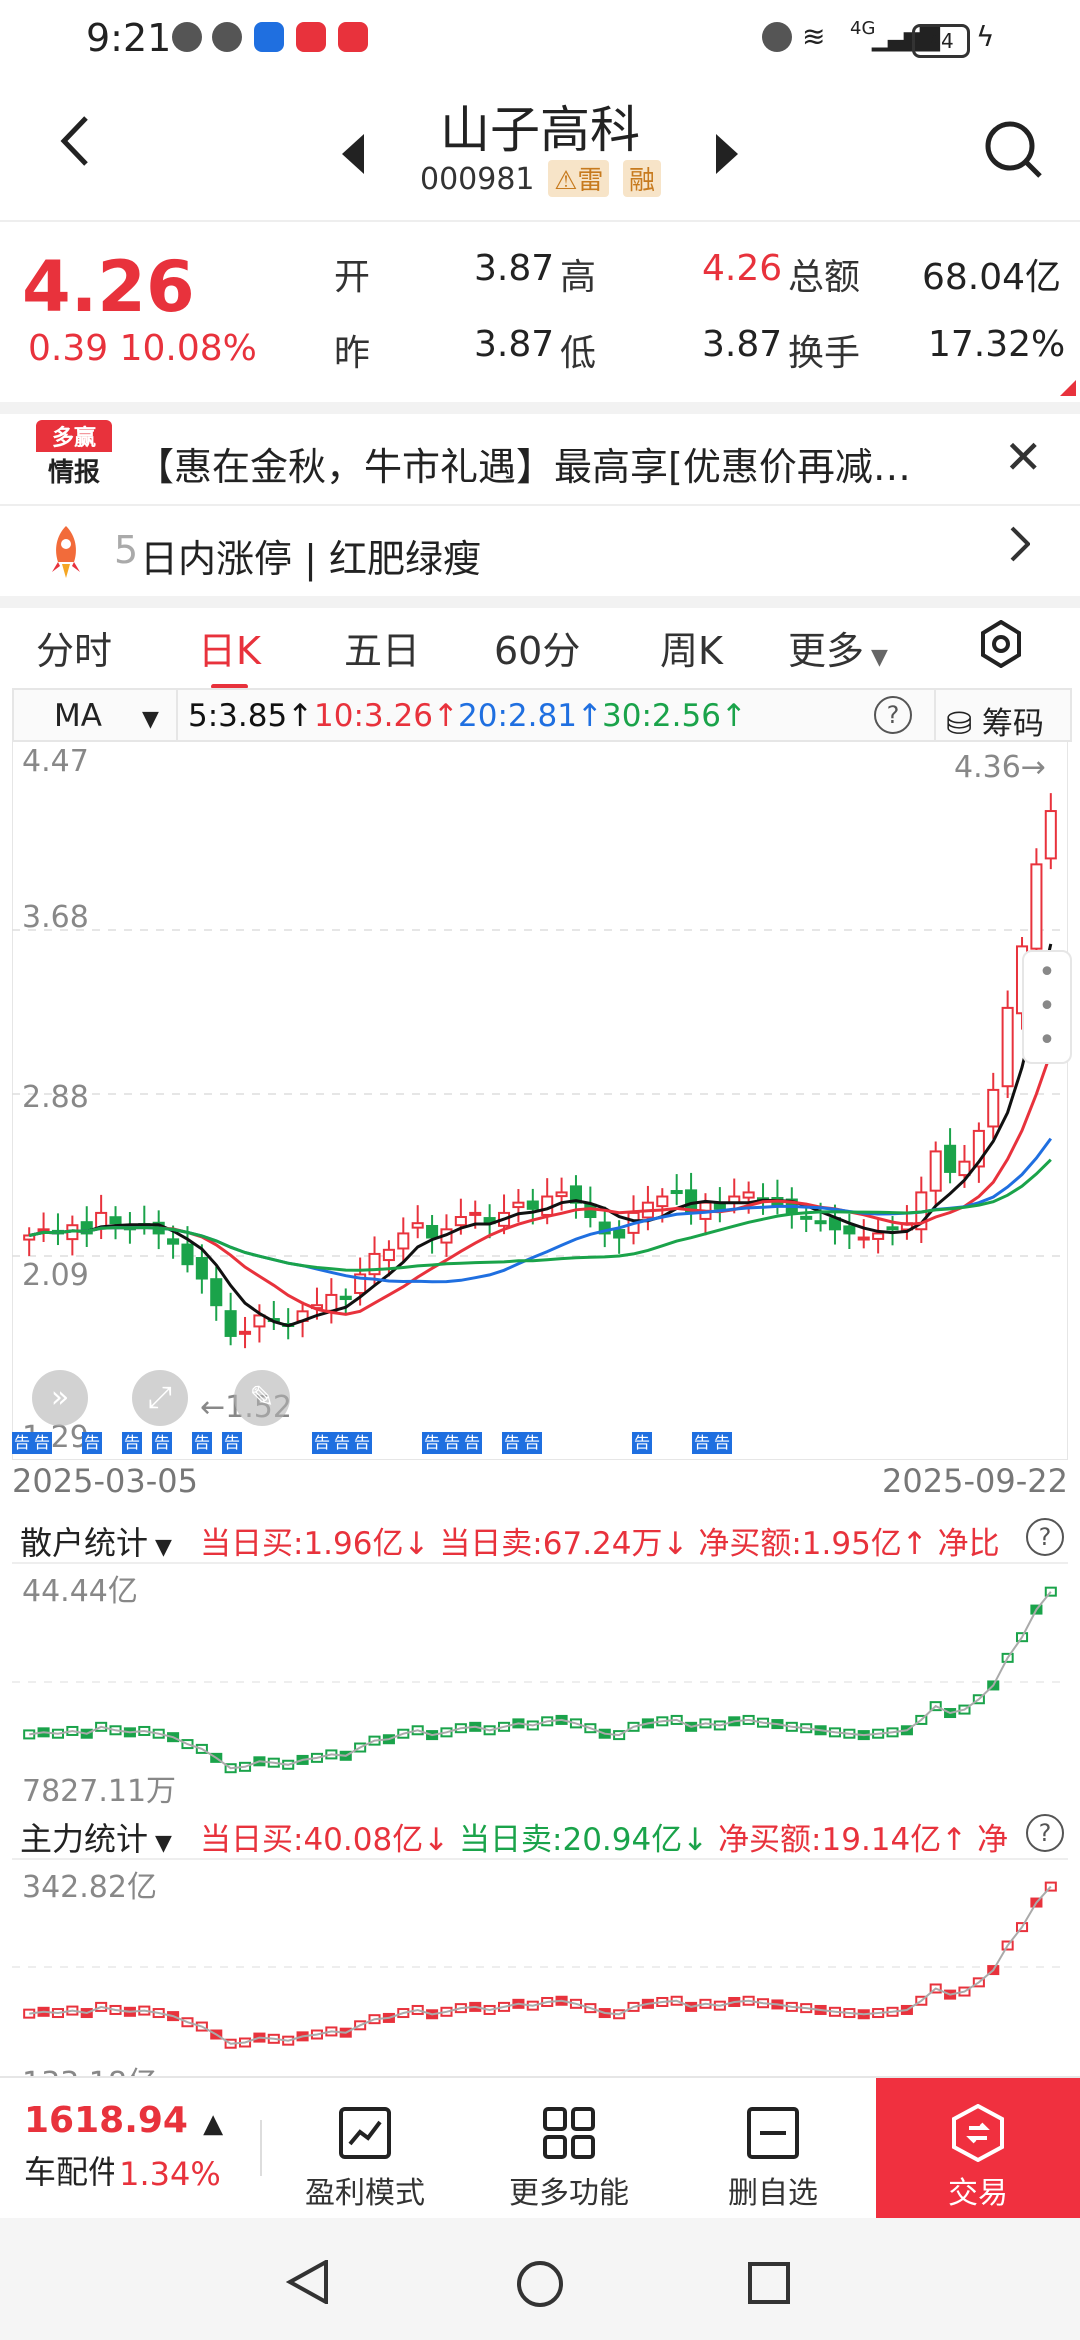 This screenshot has width=1080, height=2340. What do you see at coordinates (1014, 156) in the screenshot?
I see `search-icon` at bounding box center [1014, 156].